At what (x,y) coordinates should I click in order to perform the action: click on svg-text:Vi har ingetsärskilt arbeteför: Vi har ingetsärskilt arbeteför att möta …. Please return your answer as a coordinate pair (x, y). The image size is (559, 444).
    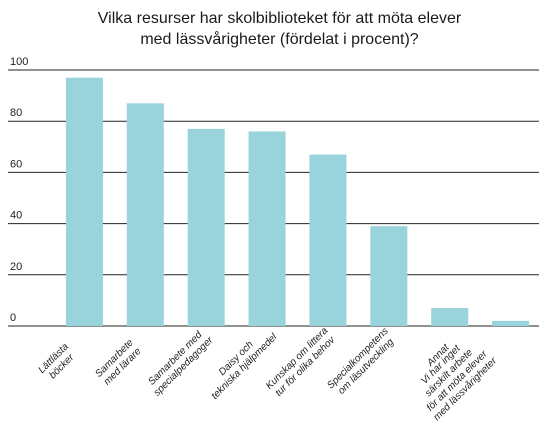
    Looking at the image, I should click on (453, 377).